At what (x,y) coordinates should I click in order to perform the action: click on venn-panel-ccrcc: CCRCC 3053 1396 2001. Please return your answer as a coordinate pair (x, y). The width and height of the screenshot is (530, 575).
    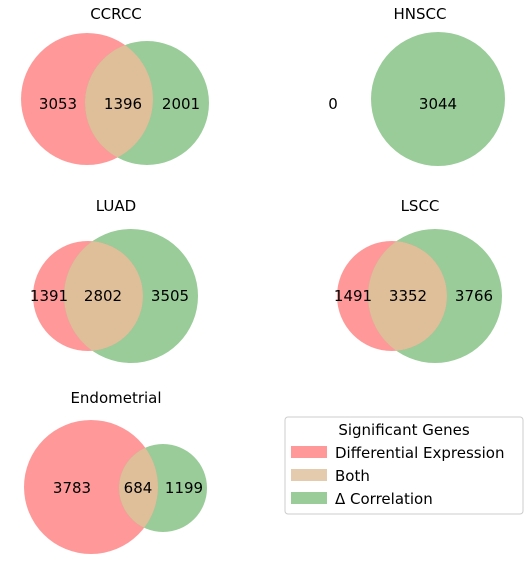
    Looking at the image, I should click on (115, 85).